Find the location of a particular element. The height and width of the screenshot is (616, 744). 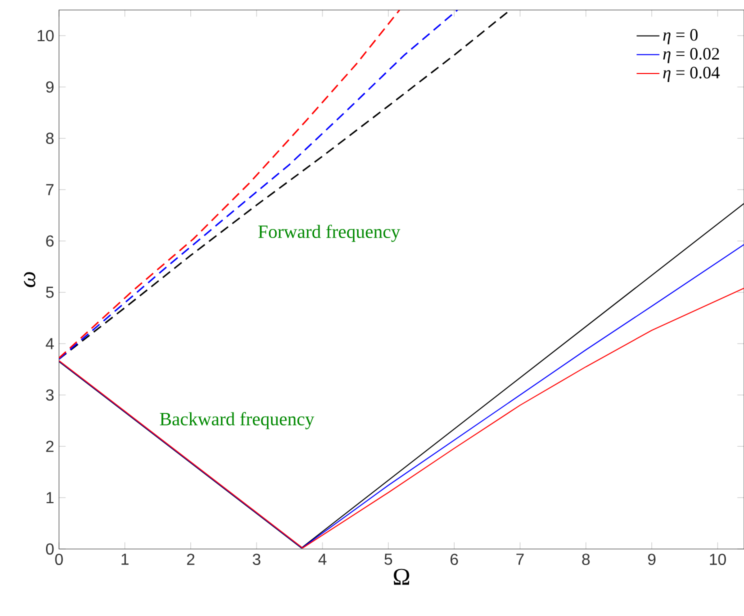

y-tick-label: 9 is located at coordinates (50, 87).